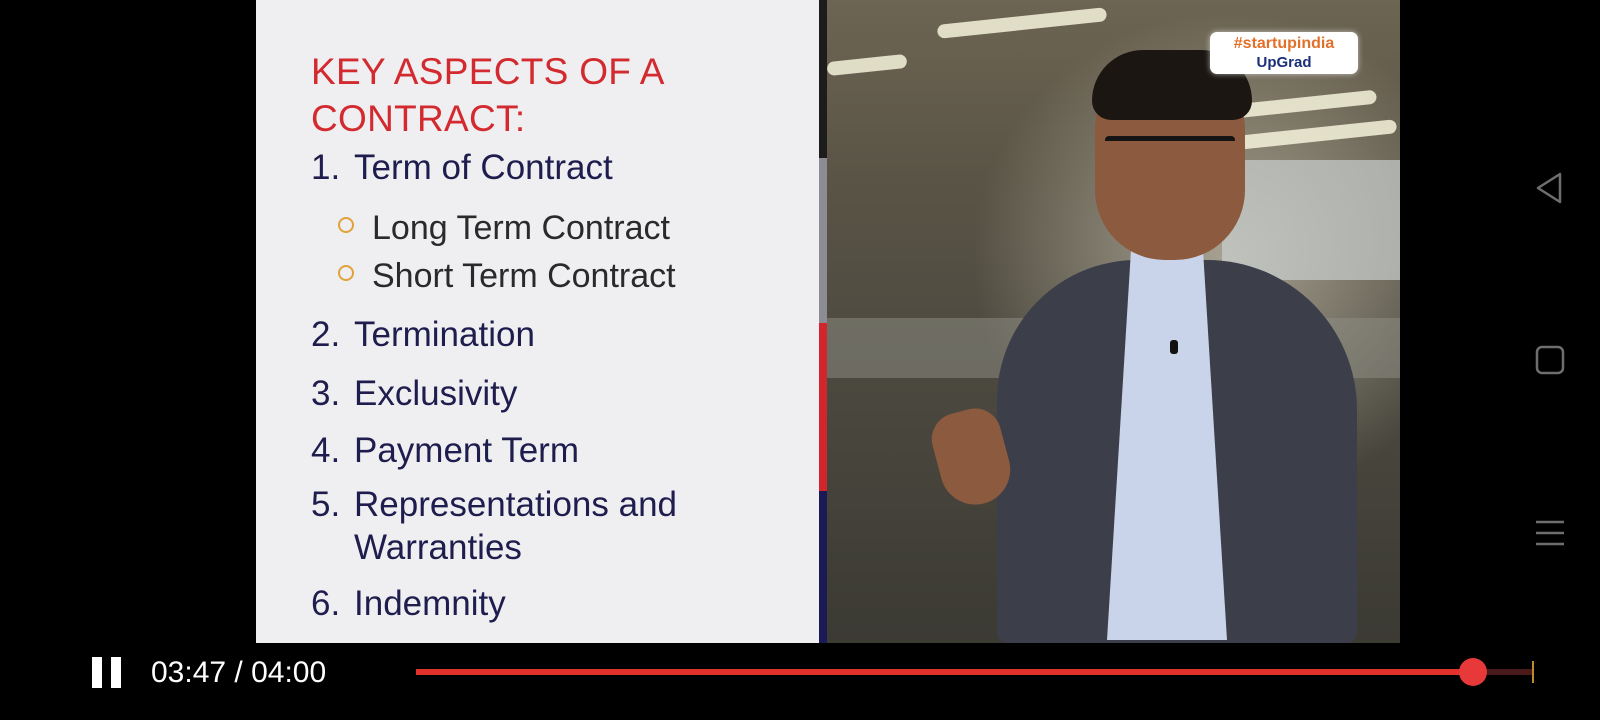 The image size is (1600, 720). I want to click on item-number: 6., so click(326, 603).